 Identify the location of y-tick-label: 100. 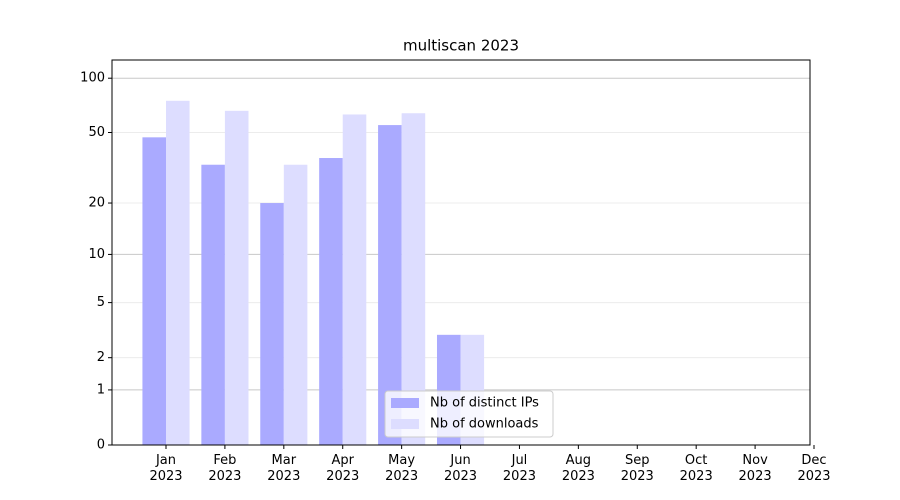
(92, 78).